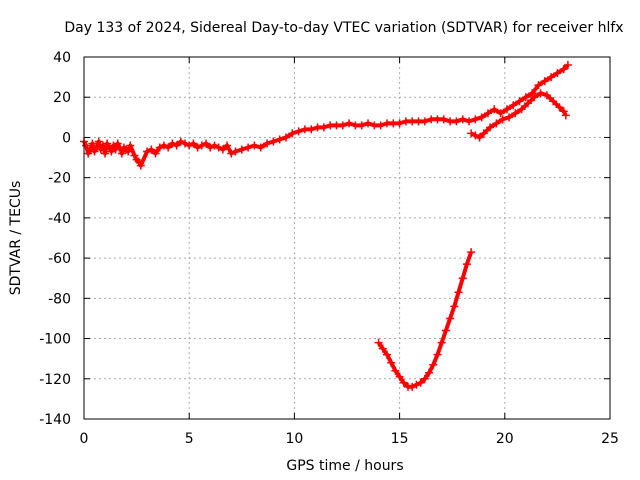  What do you see at coordinates (294, 439) in the screenshot?
I see `x-tick-label: 10` at bounding box center [294, 439].